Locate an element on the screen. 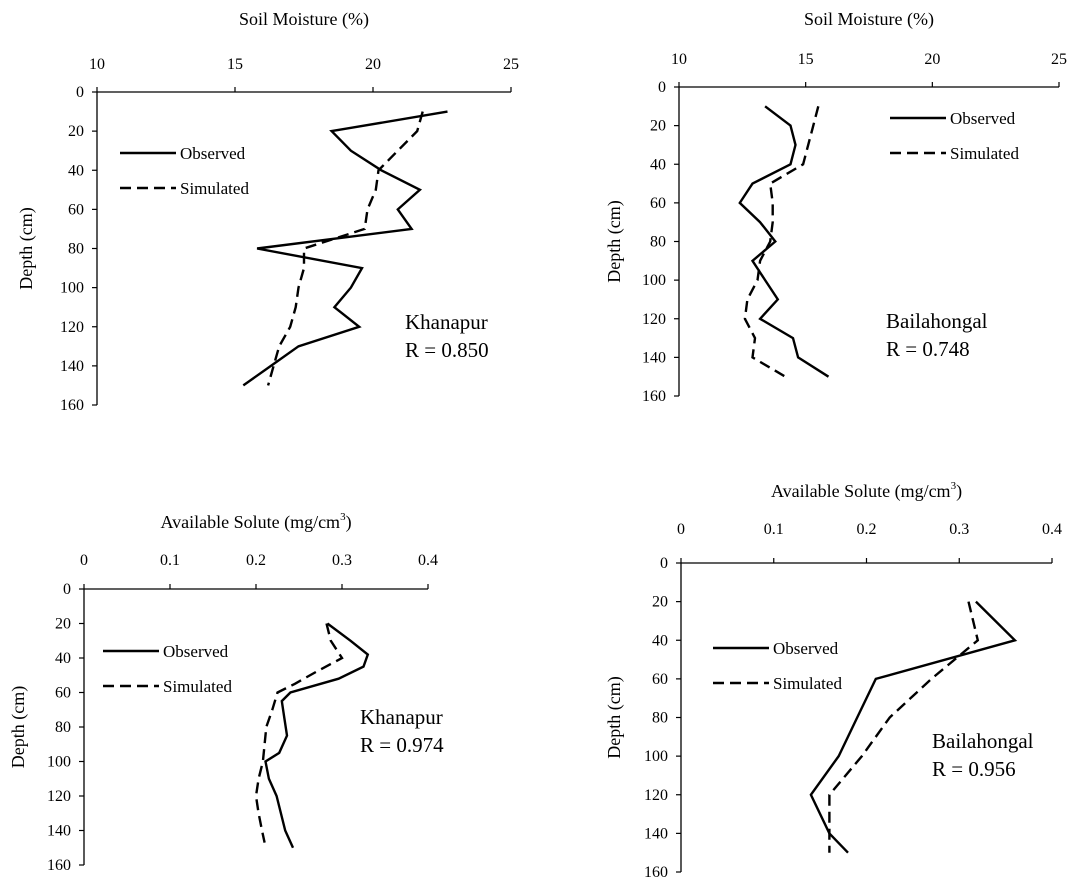 The image size is (1069, 879). correlation-label: R = 0.748 is located at coordinates (928, 349).